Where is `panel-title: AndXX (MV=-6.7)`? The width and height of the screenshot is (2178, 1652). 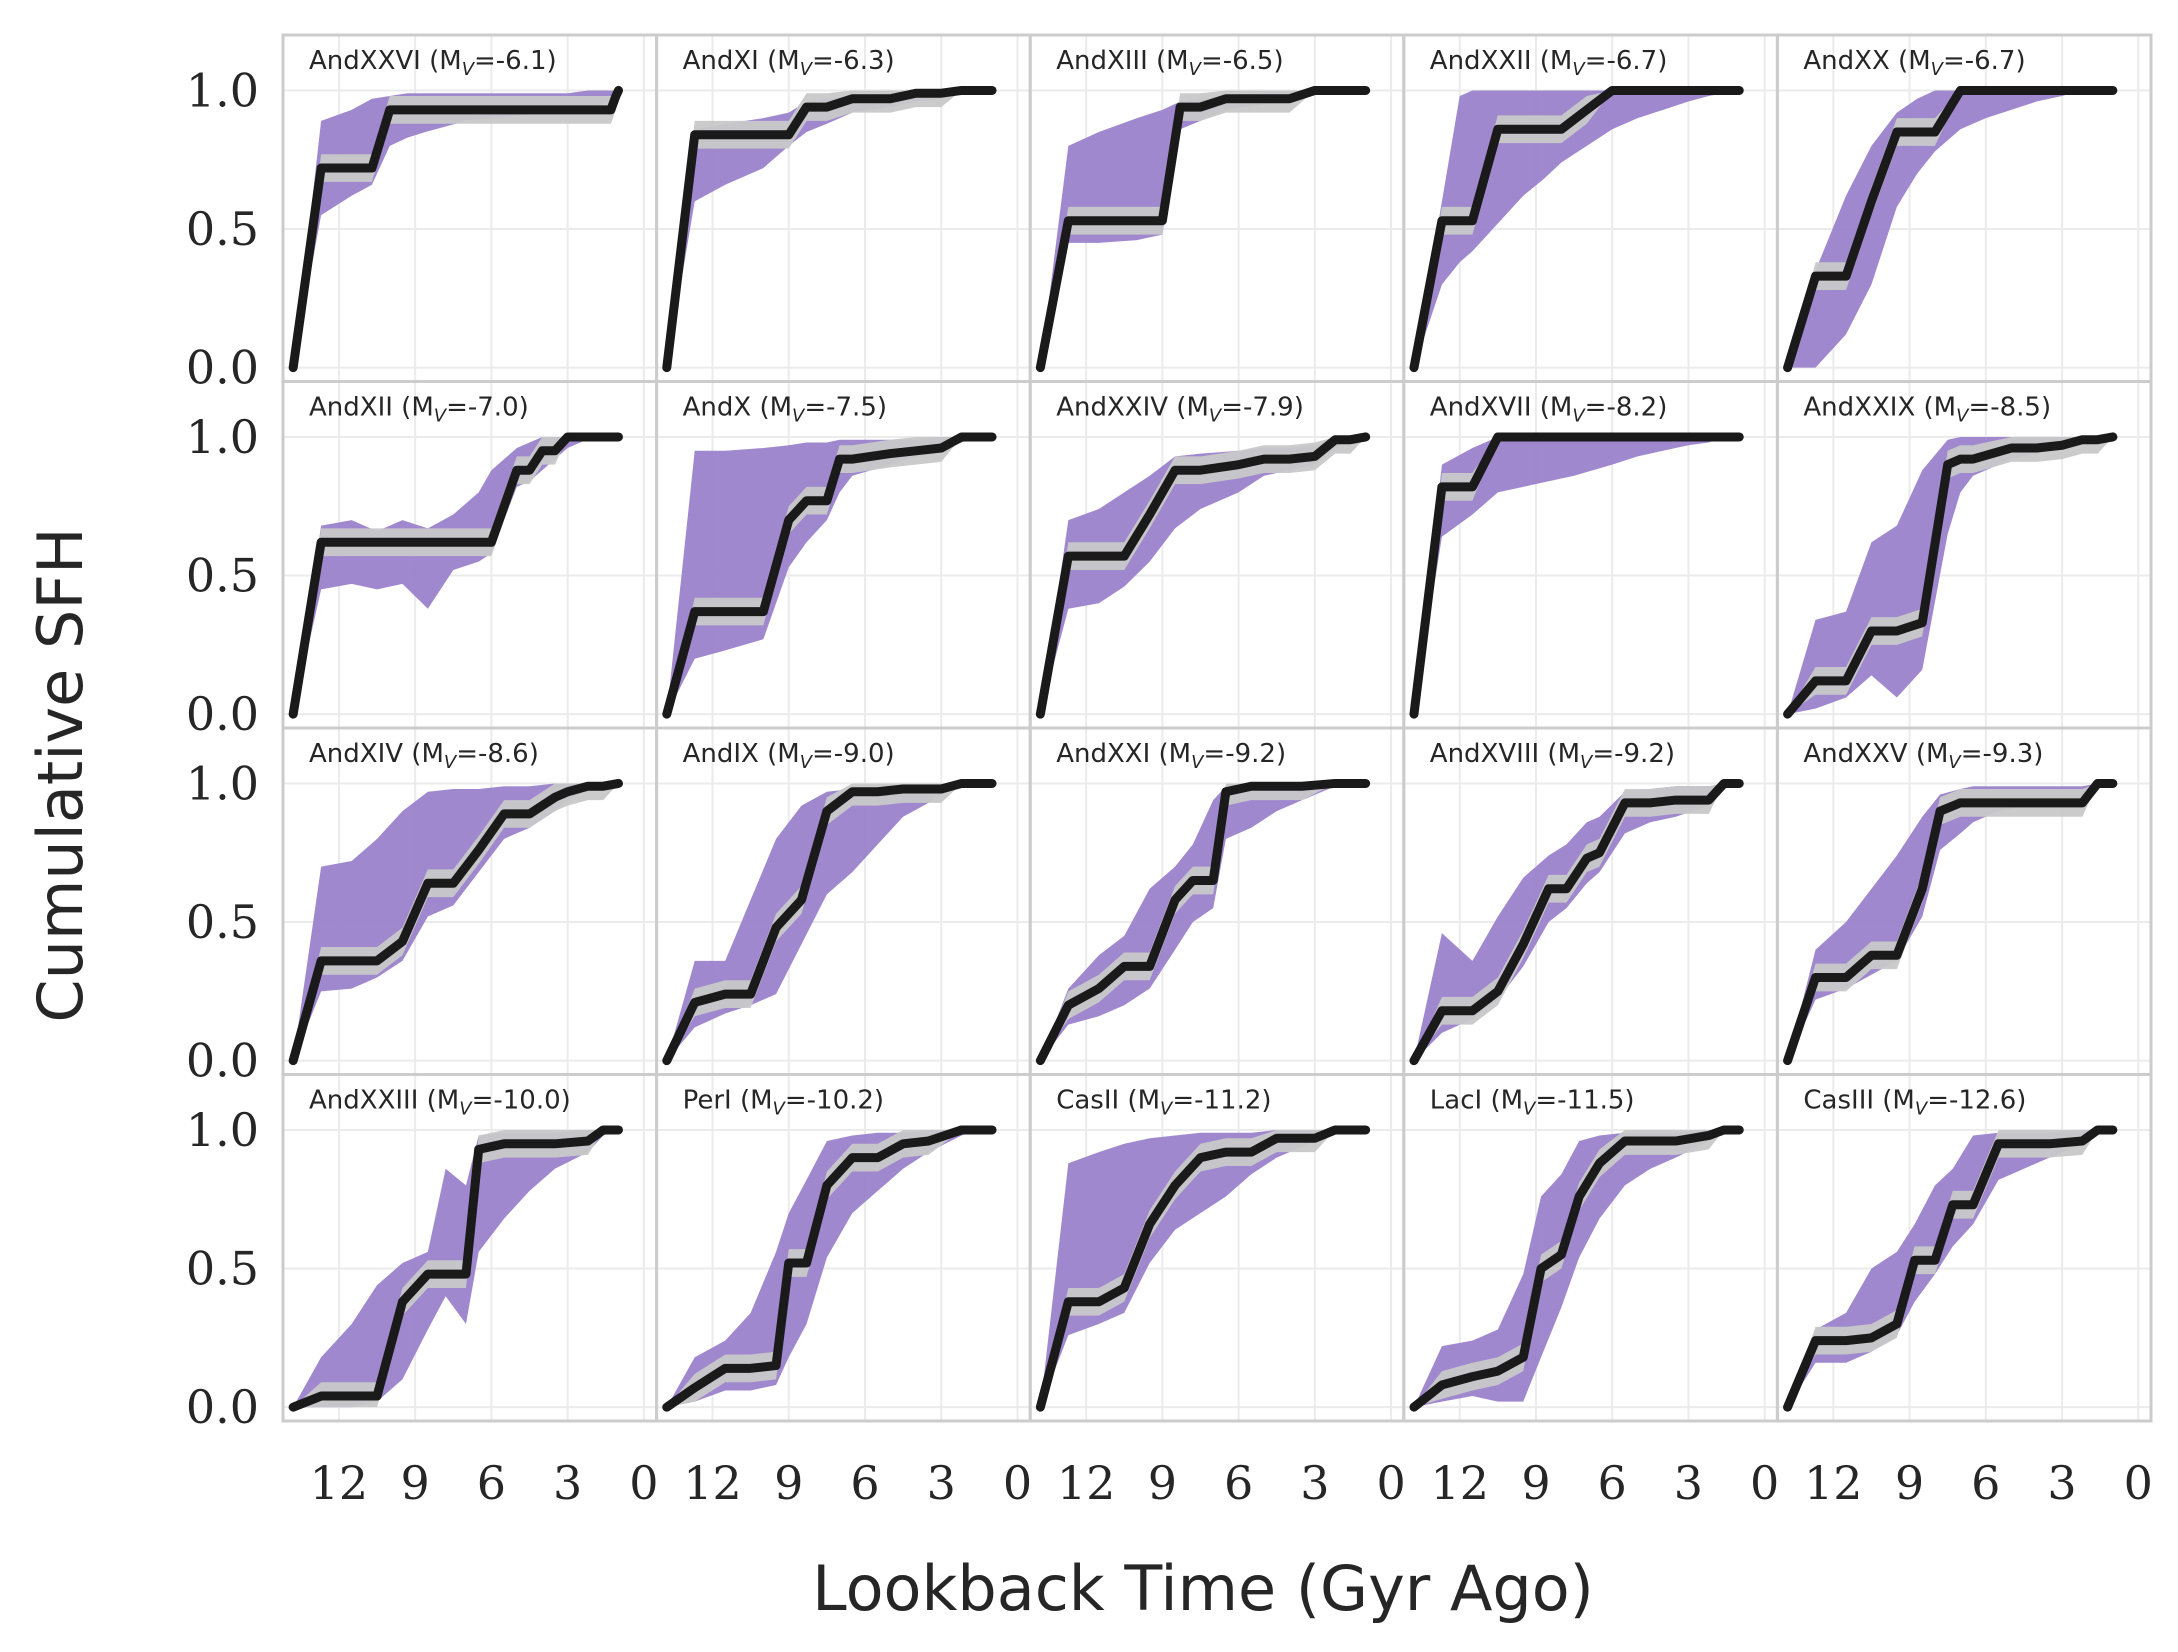 panel-title: AndXX (MV=-6.7) is located at coordinates (1914, 63).